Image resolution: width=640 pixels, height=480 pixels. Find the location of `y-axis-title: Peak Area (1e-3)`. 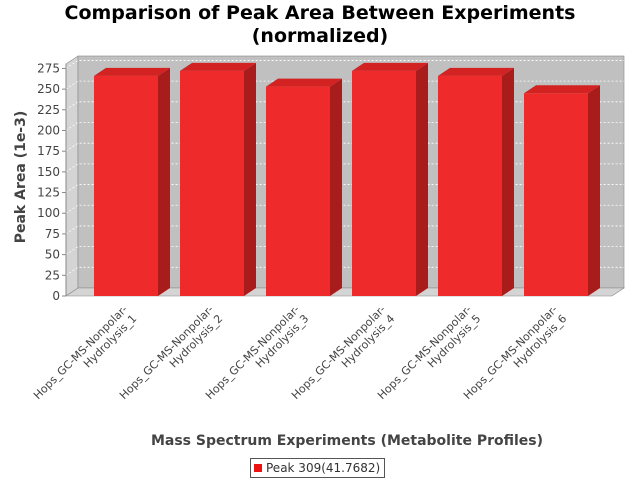

y-axis-title: Peak Area (1e-3) is located at coordinates (21, 177).